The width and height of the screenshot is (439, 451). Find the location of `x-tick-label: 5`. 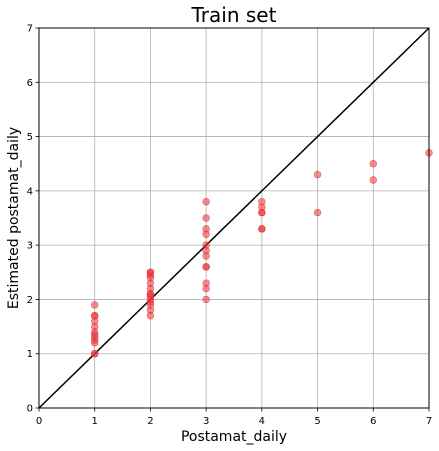

x-tick-label: 5 is located at coordinates (317, 421).